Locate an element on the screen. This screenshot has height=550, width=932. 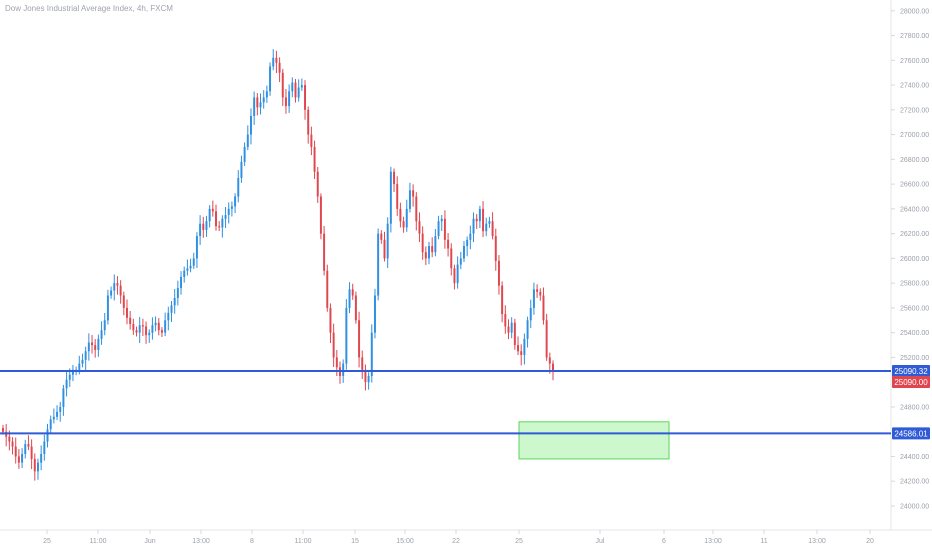
y-tick-label: 27200.00 is located at coordinates (914, 110).